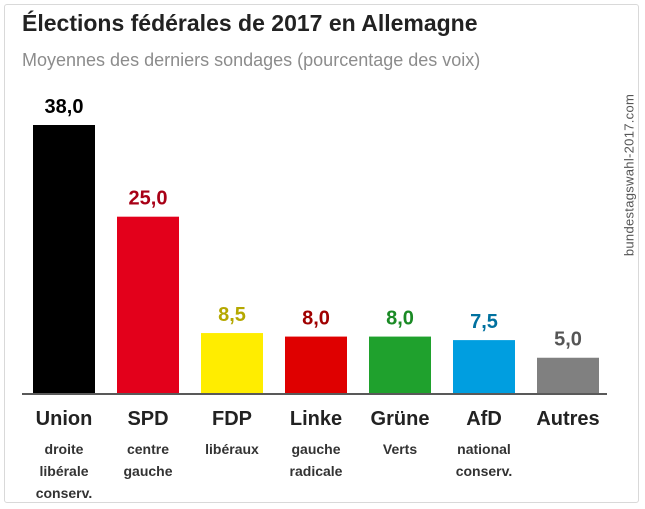 The height and width of the screenshot is (509, 645). Describe the element at coordinates (484, 471) in the screenshot. I see `category-description-afd: conserv.` at that location.